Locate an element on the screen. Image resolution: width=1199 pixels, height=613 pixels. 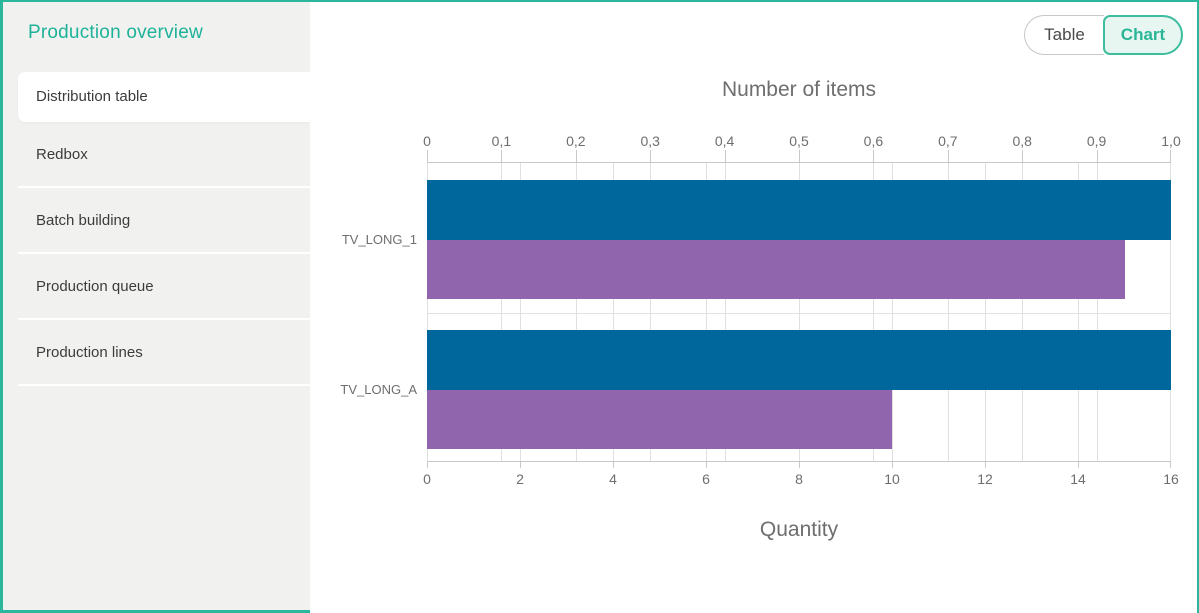
sidebar-item-production-queue: Production queue is located at coordinates (164, 287).